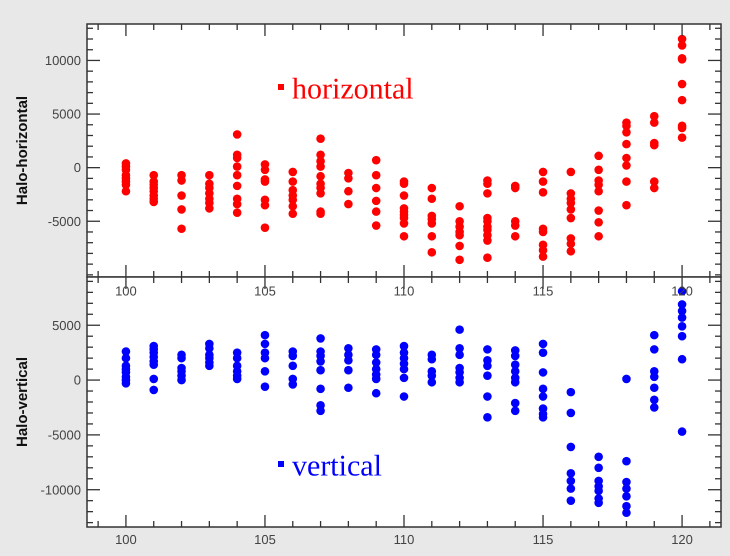 The width and height of the screenshot is (730, 556). What do you see at coordinates (543, 291) in the screenshot?
I see `x-tick-label: 115` at bounding box center [543, 291].